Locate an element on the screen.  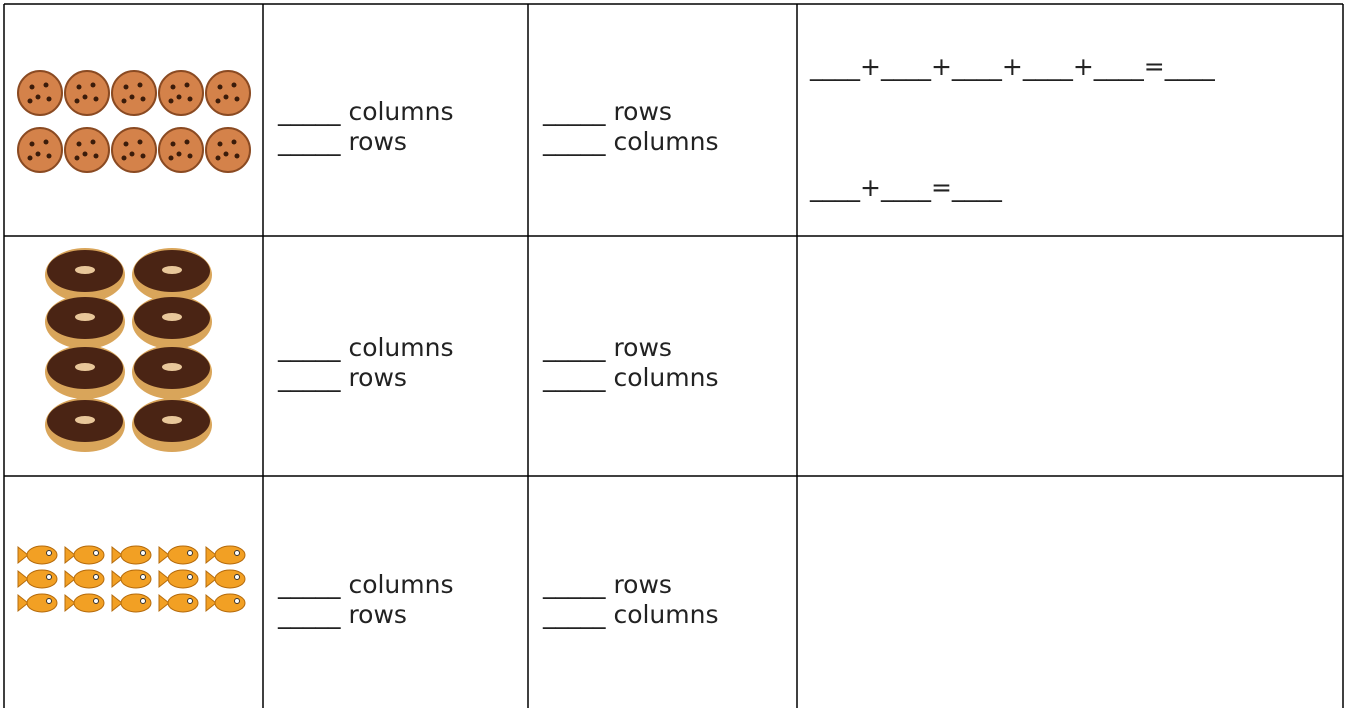
cell-text: ____+____+____+____+____=____ is located at coordinates (1012, 66).